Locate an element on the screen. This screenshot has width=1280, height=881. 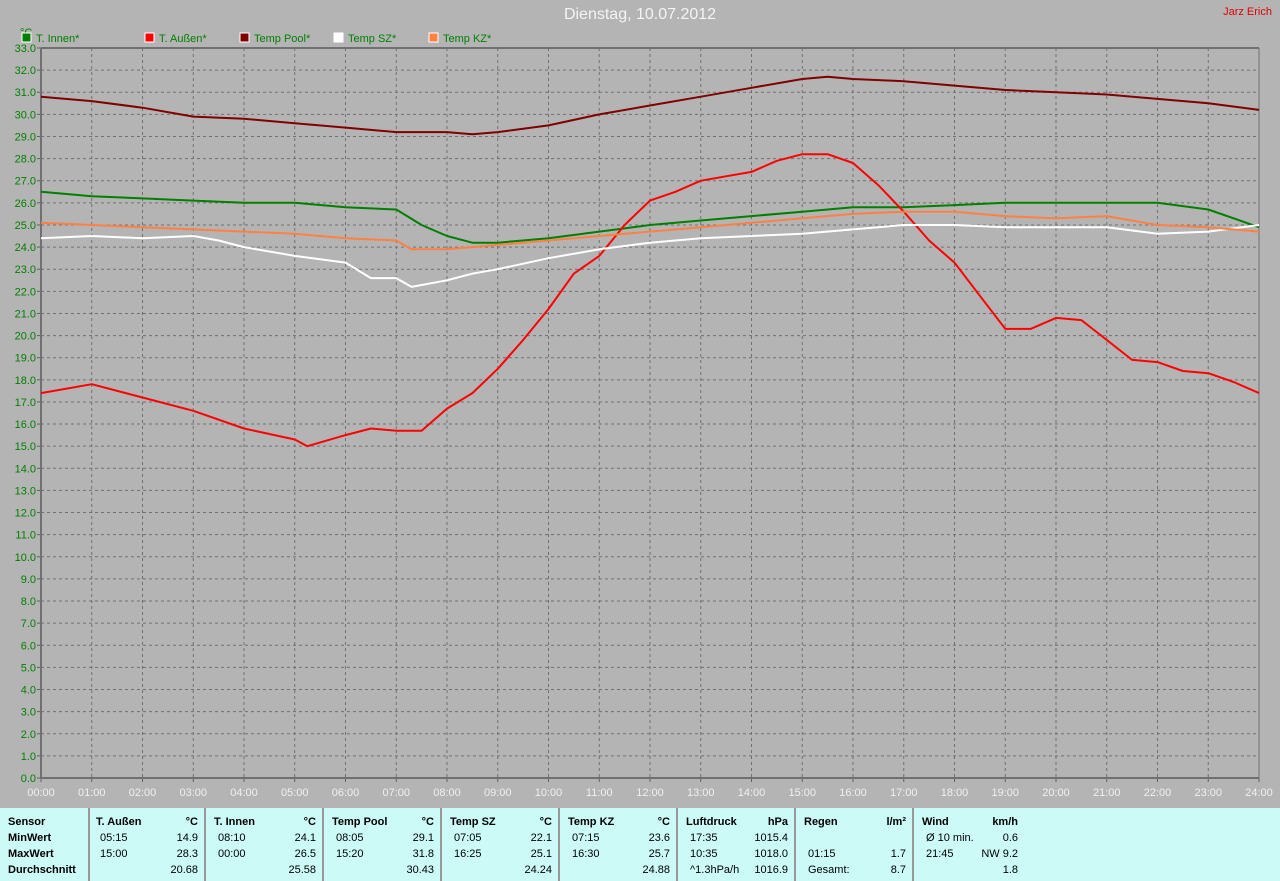
header-time: T. Innen is located at coordinates (234, 822).